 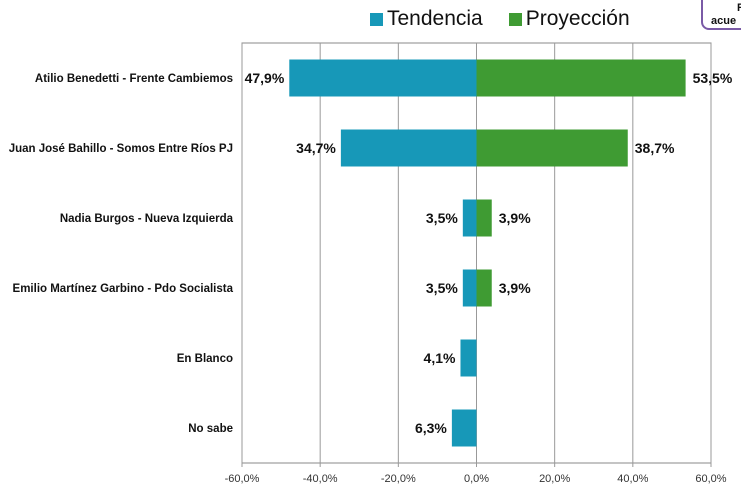 What do you see at coordinates (121, 149) in the screenshot?
I see `category-label: Juan José Bahillo - Somos Entre Ríos PJ` at bounding box center [121, 149].